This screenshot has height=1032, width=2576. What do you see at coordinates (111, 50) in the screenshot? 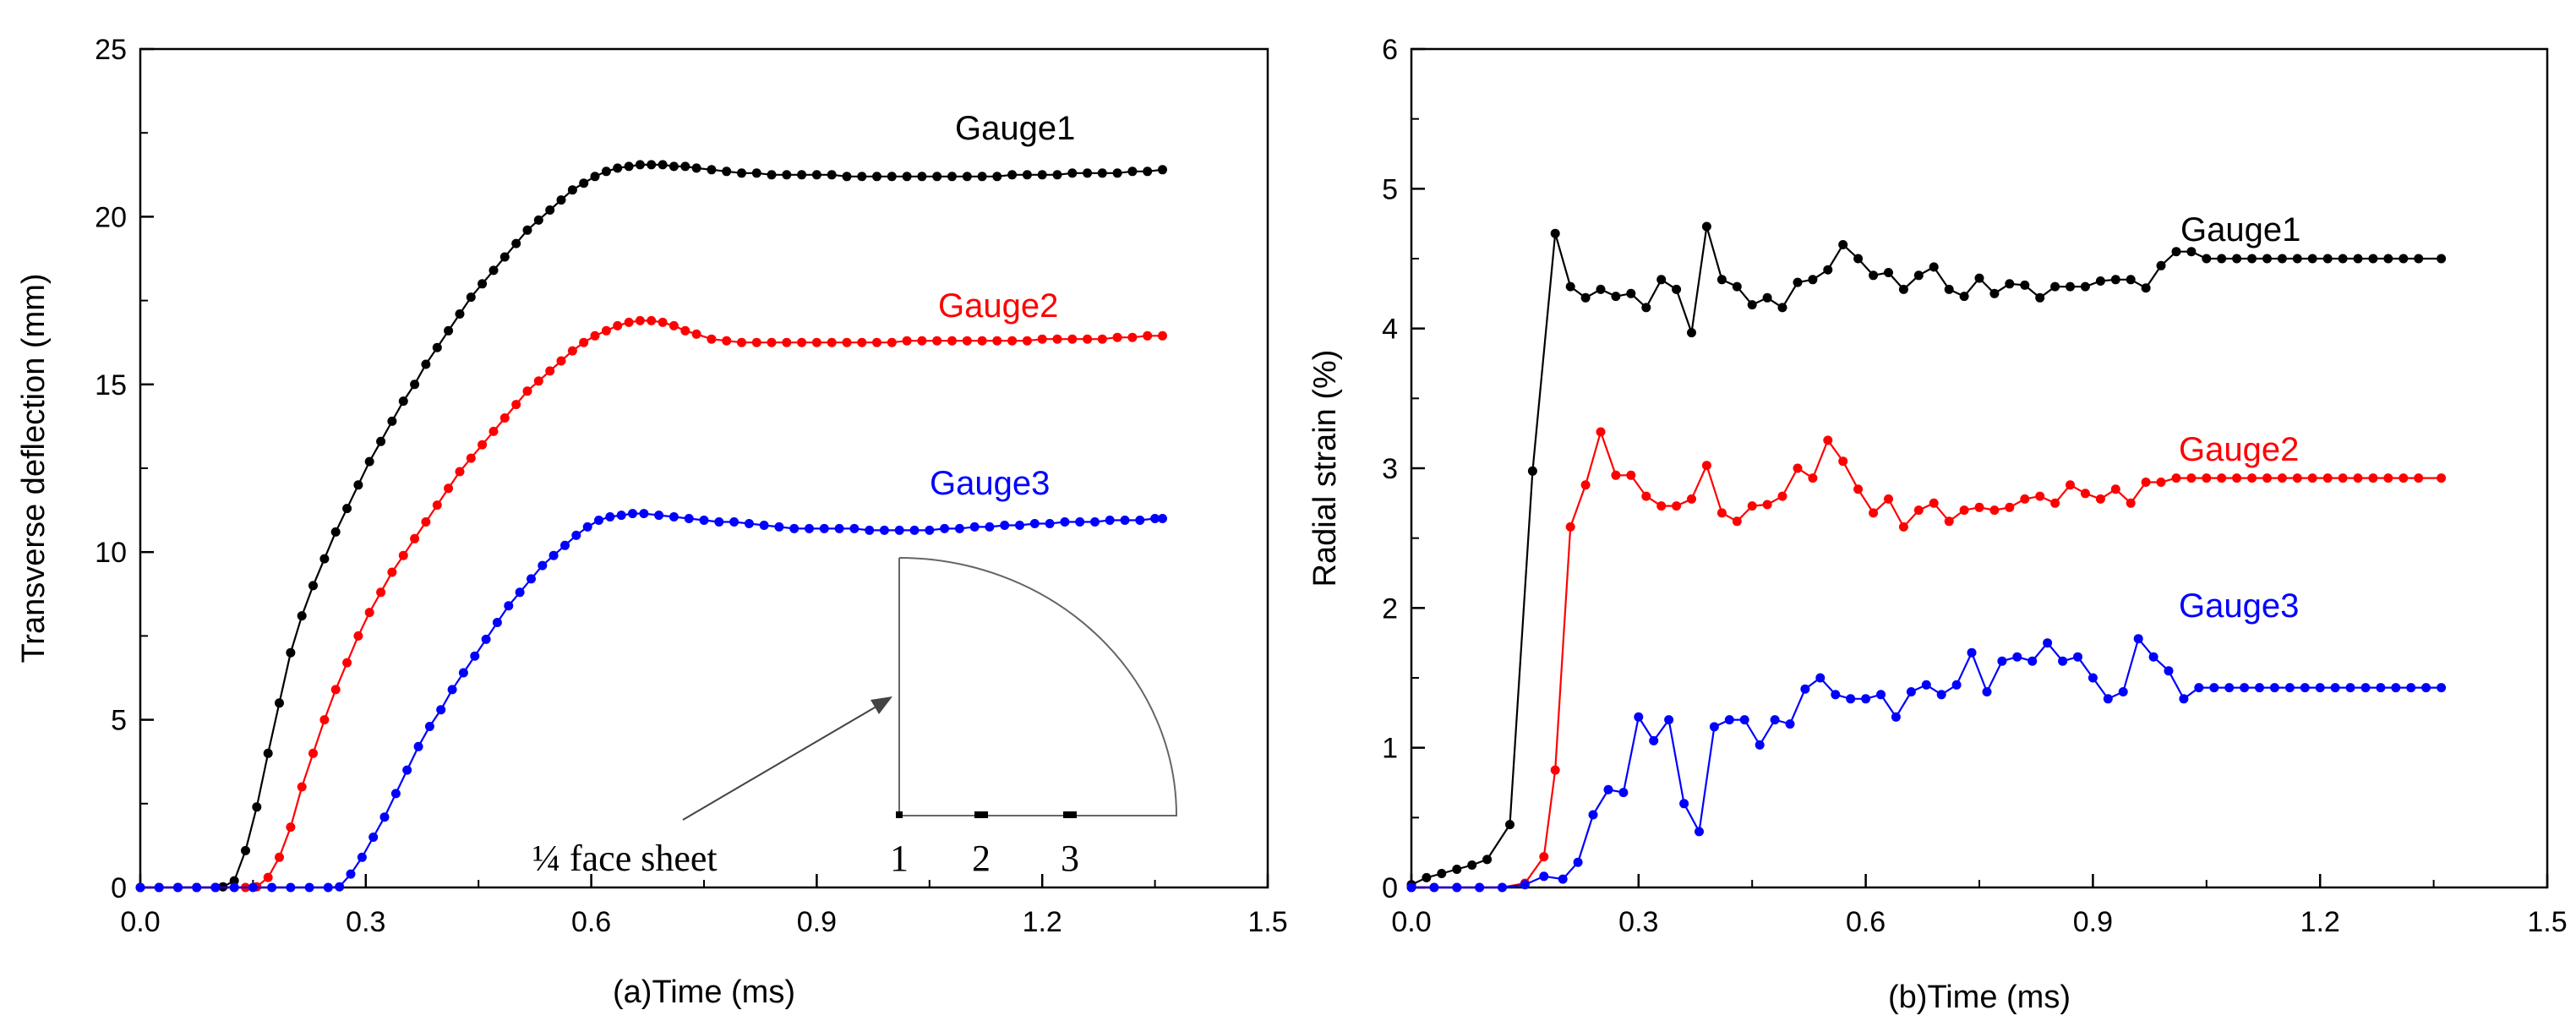
I see `panel-a-y-tick-label: 25` at bounding box center [111, 50].